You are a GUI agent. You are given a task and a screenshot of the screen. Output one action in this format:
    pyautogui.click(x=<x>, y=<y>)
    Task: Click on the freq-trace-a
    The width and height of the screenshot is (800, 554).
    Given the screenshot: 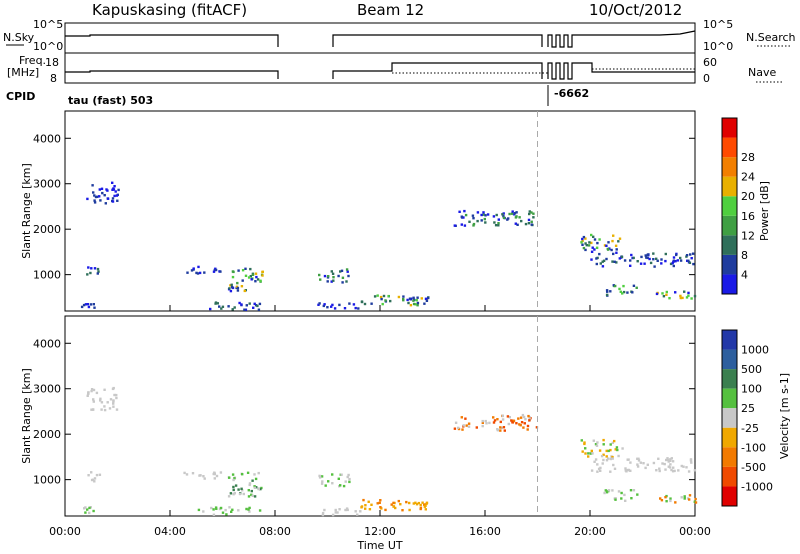 What is the action you would take?
    pyautogui.click(x=172, y=74)
    